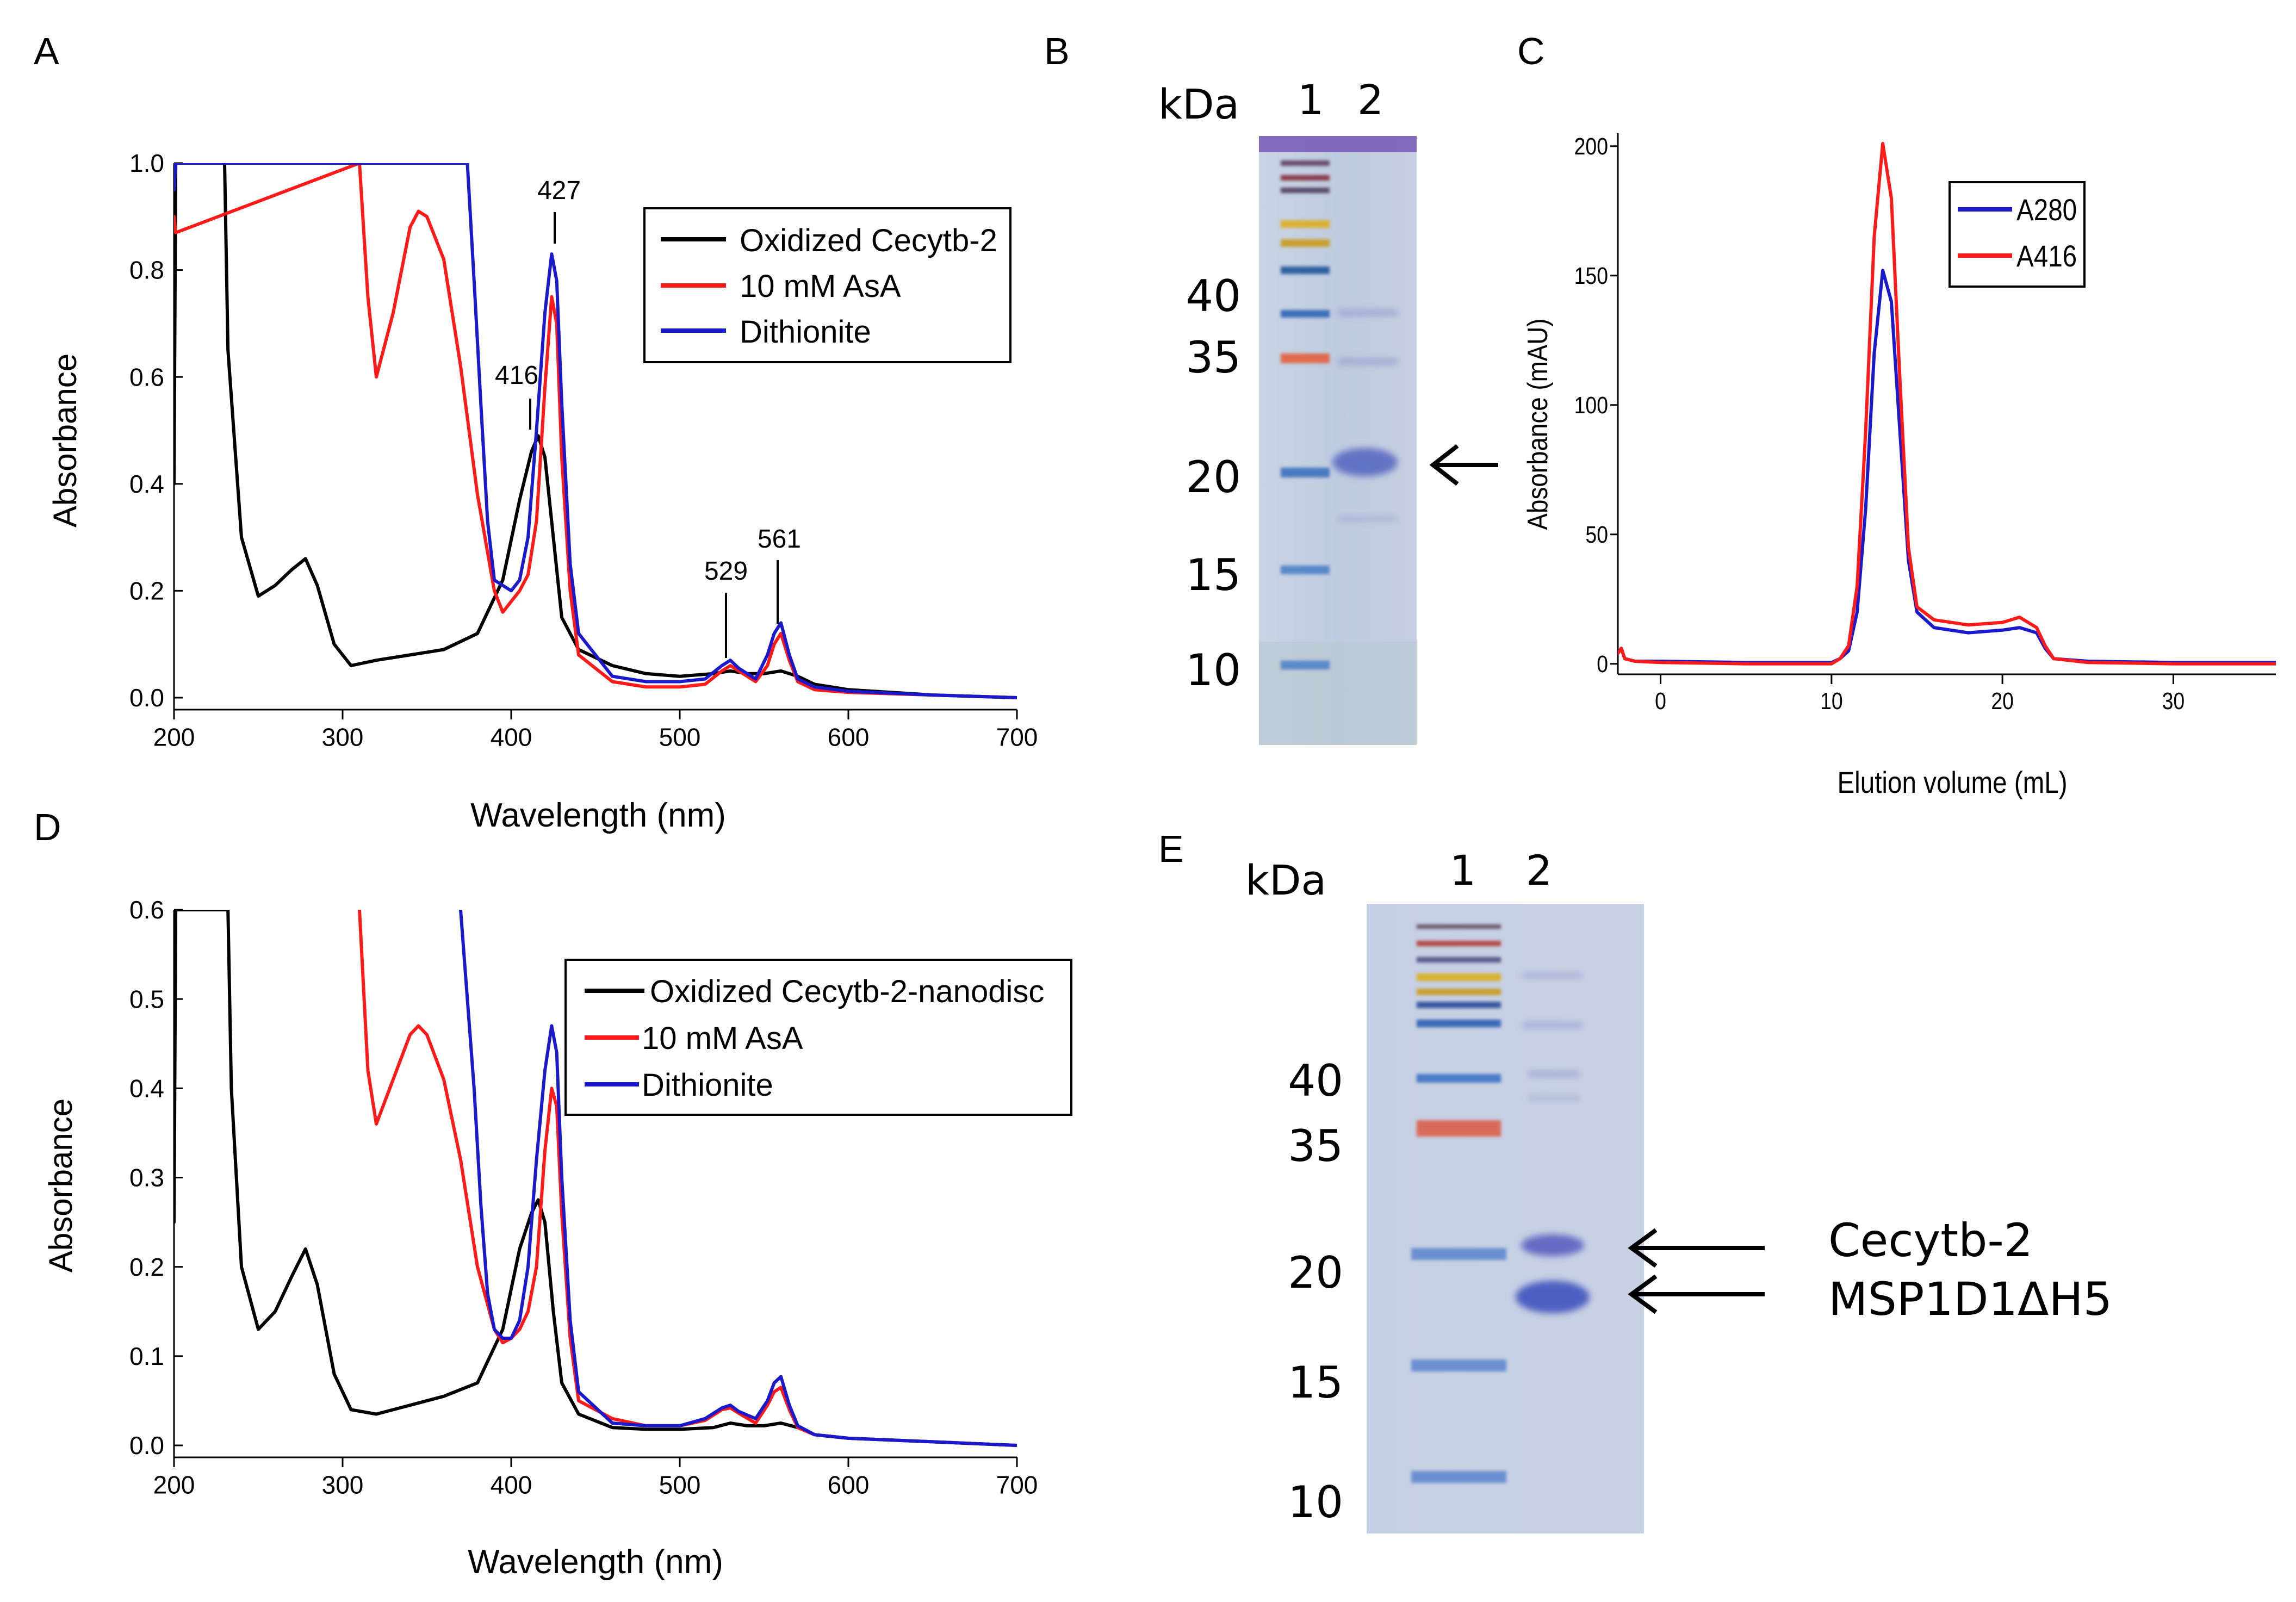  I want to click on panel-a-x-tick-label: 700, so click(1017, 737).